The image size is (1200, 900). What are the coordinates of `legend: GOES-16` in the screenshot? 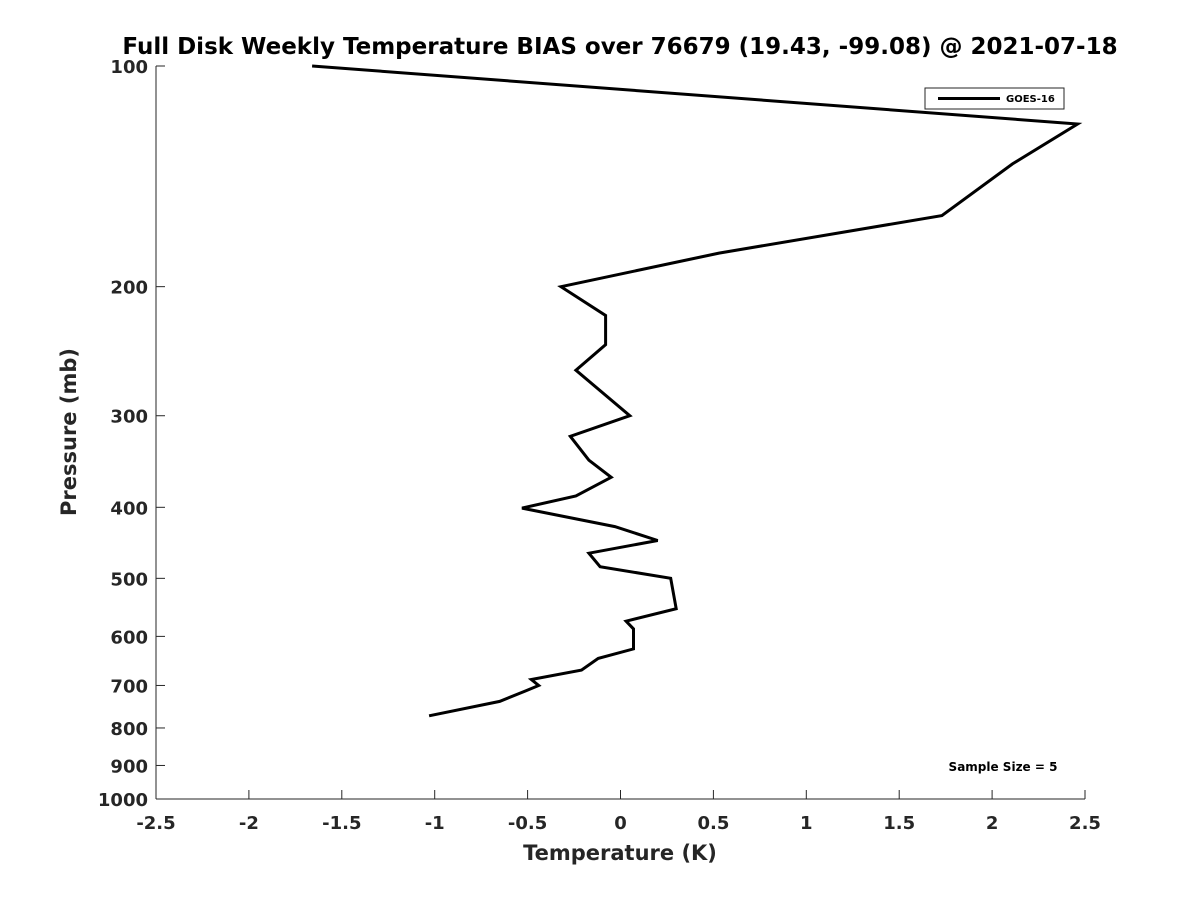 It's located at (994, 98).